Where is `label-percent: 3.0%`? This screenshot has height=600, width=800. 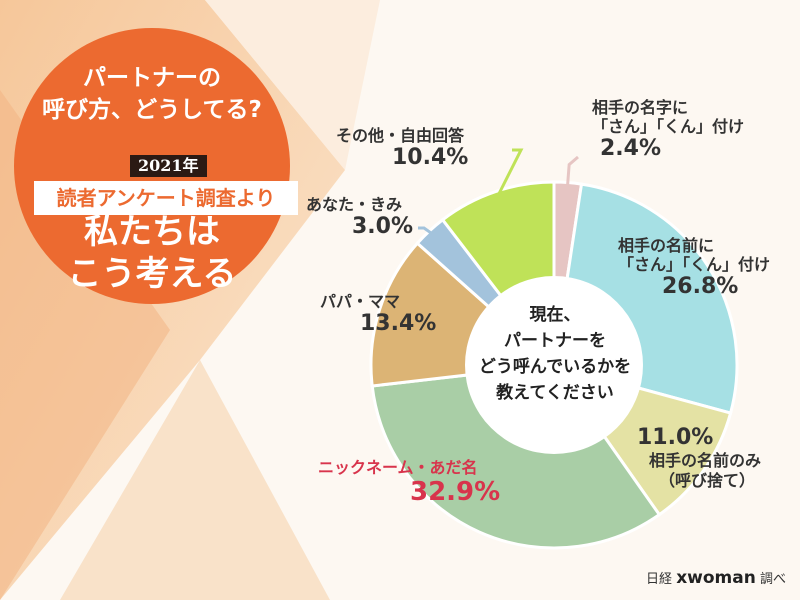
label-percent: 3.0% is located at coordinates (383, 227).